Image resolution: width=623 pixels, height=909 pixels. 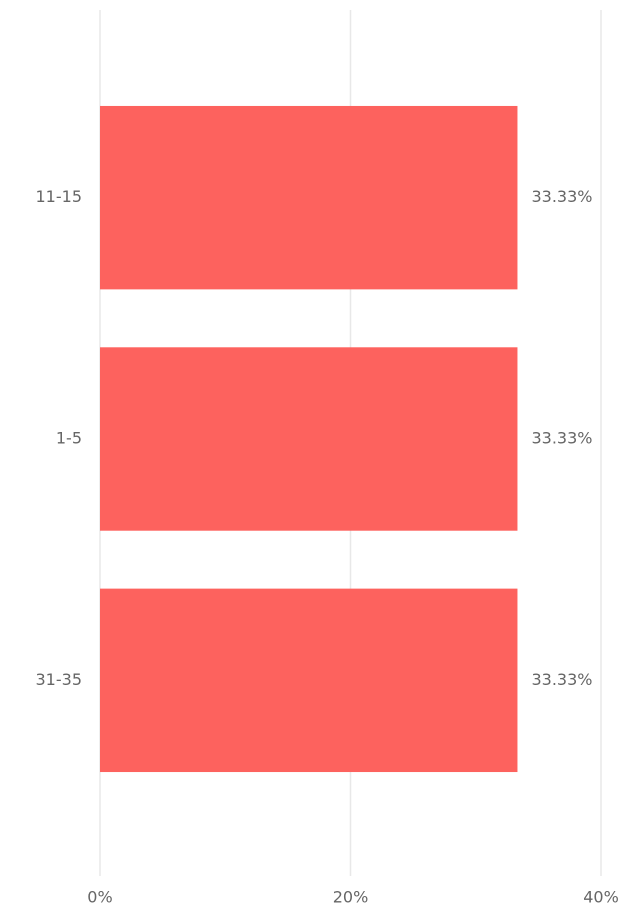 I want to click on y-tick-label: 31-35, so click(x=59, y=679).